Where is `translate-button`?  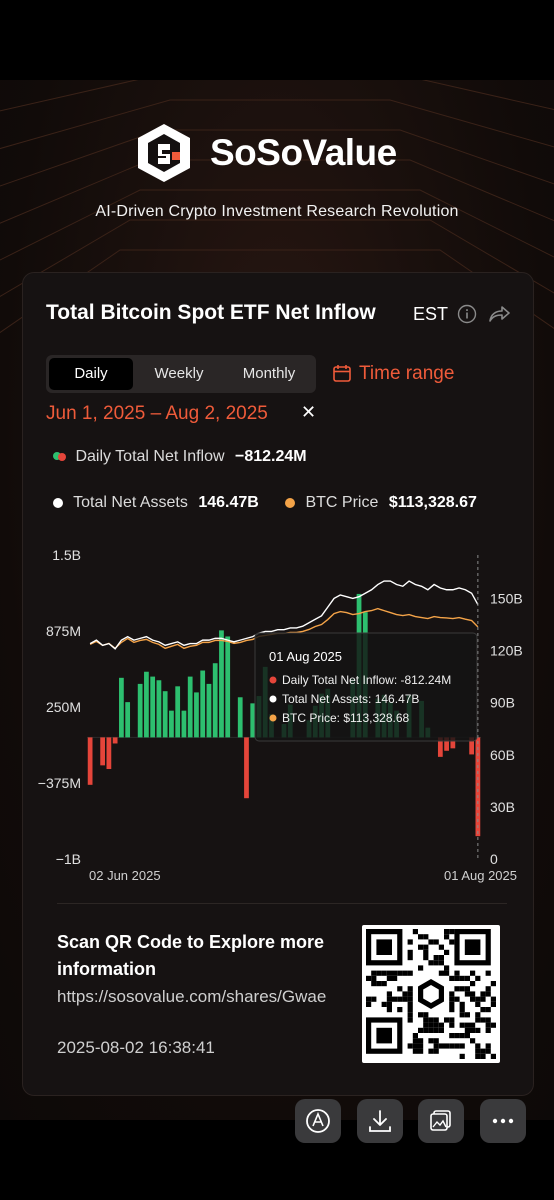 translate-button is located at coordinates (318, 1121).